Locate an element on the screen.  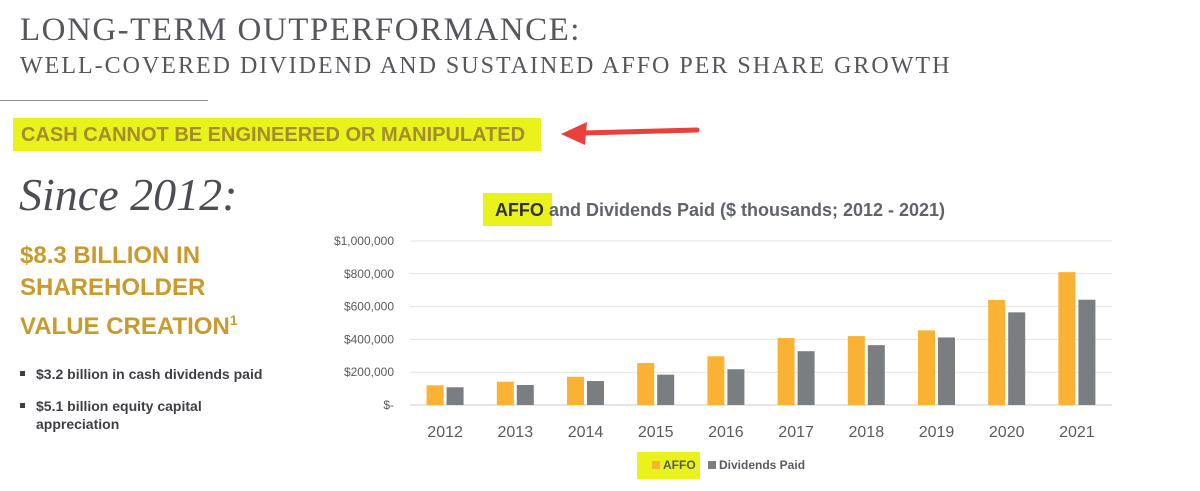
since-heading: Since 2012: is located at coordinates (128, 194).